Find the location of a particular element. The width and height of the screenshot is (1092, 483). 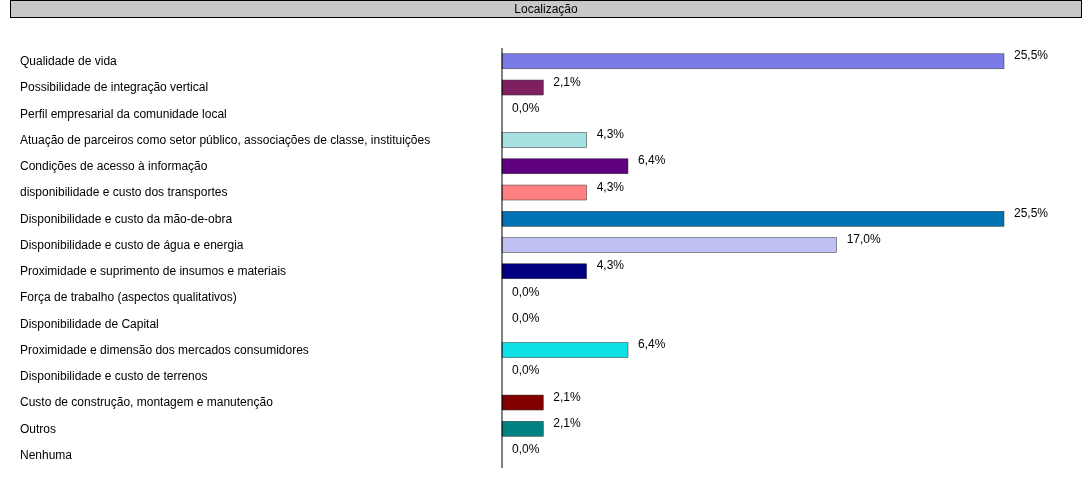

y-tick-label: Disponibilidade e custo da mão-de-obra is located at coordinates (126, 218).